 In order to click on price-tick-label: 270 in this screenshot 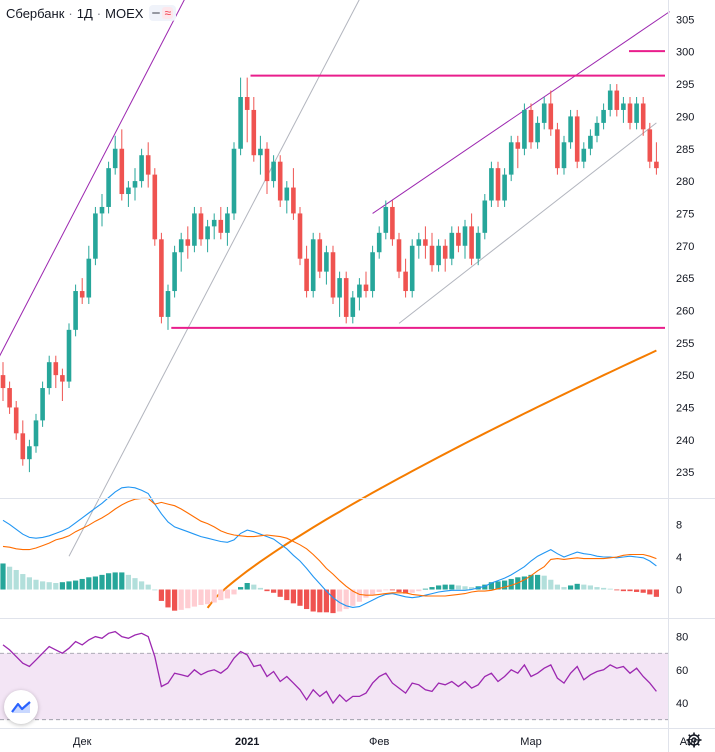, I will do `click(685, 247)`.